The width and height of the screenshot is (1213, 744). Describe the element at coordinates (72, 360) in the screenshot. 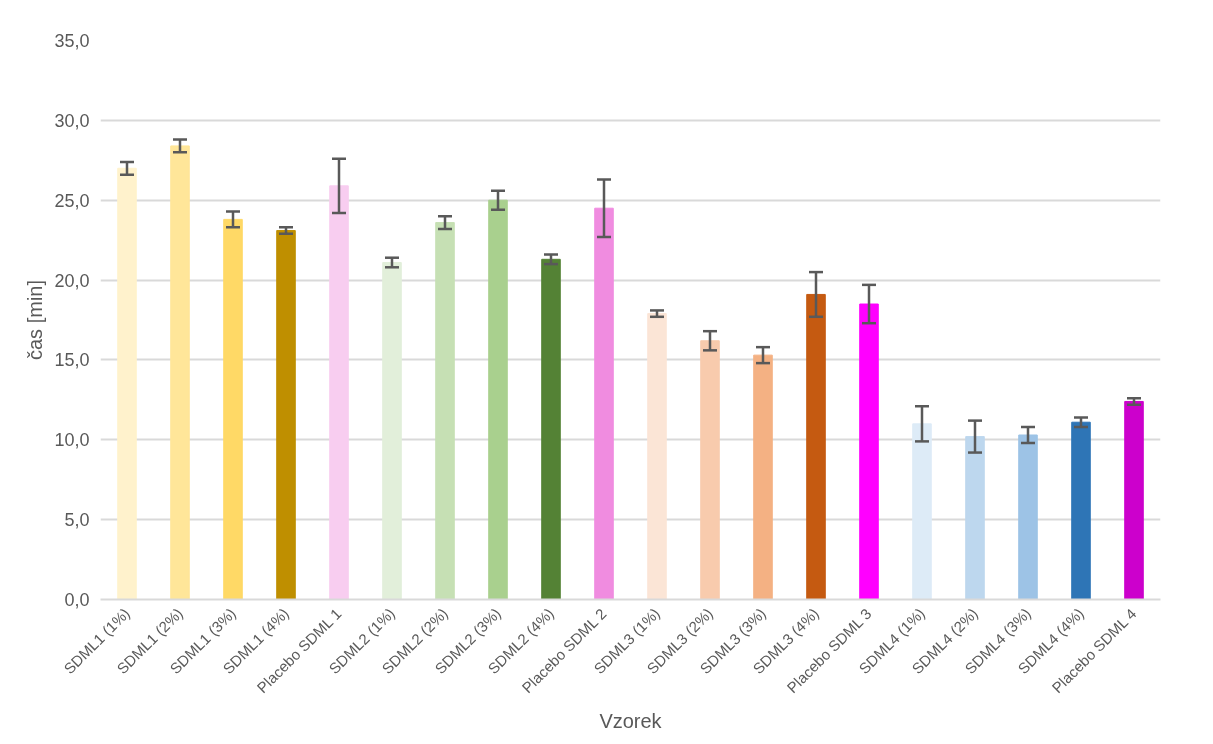

I see `y-tick-label: 15,0` at that location.